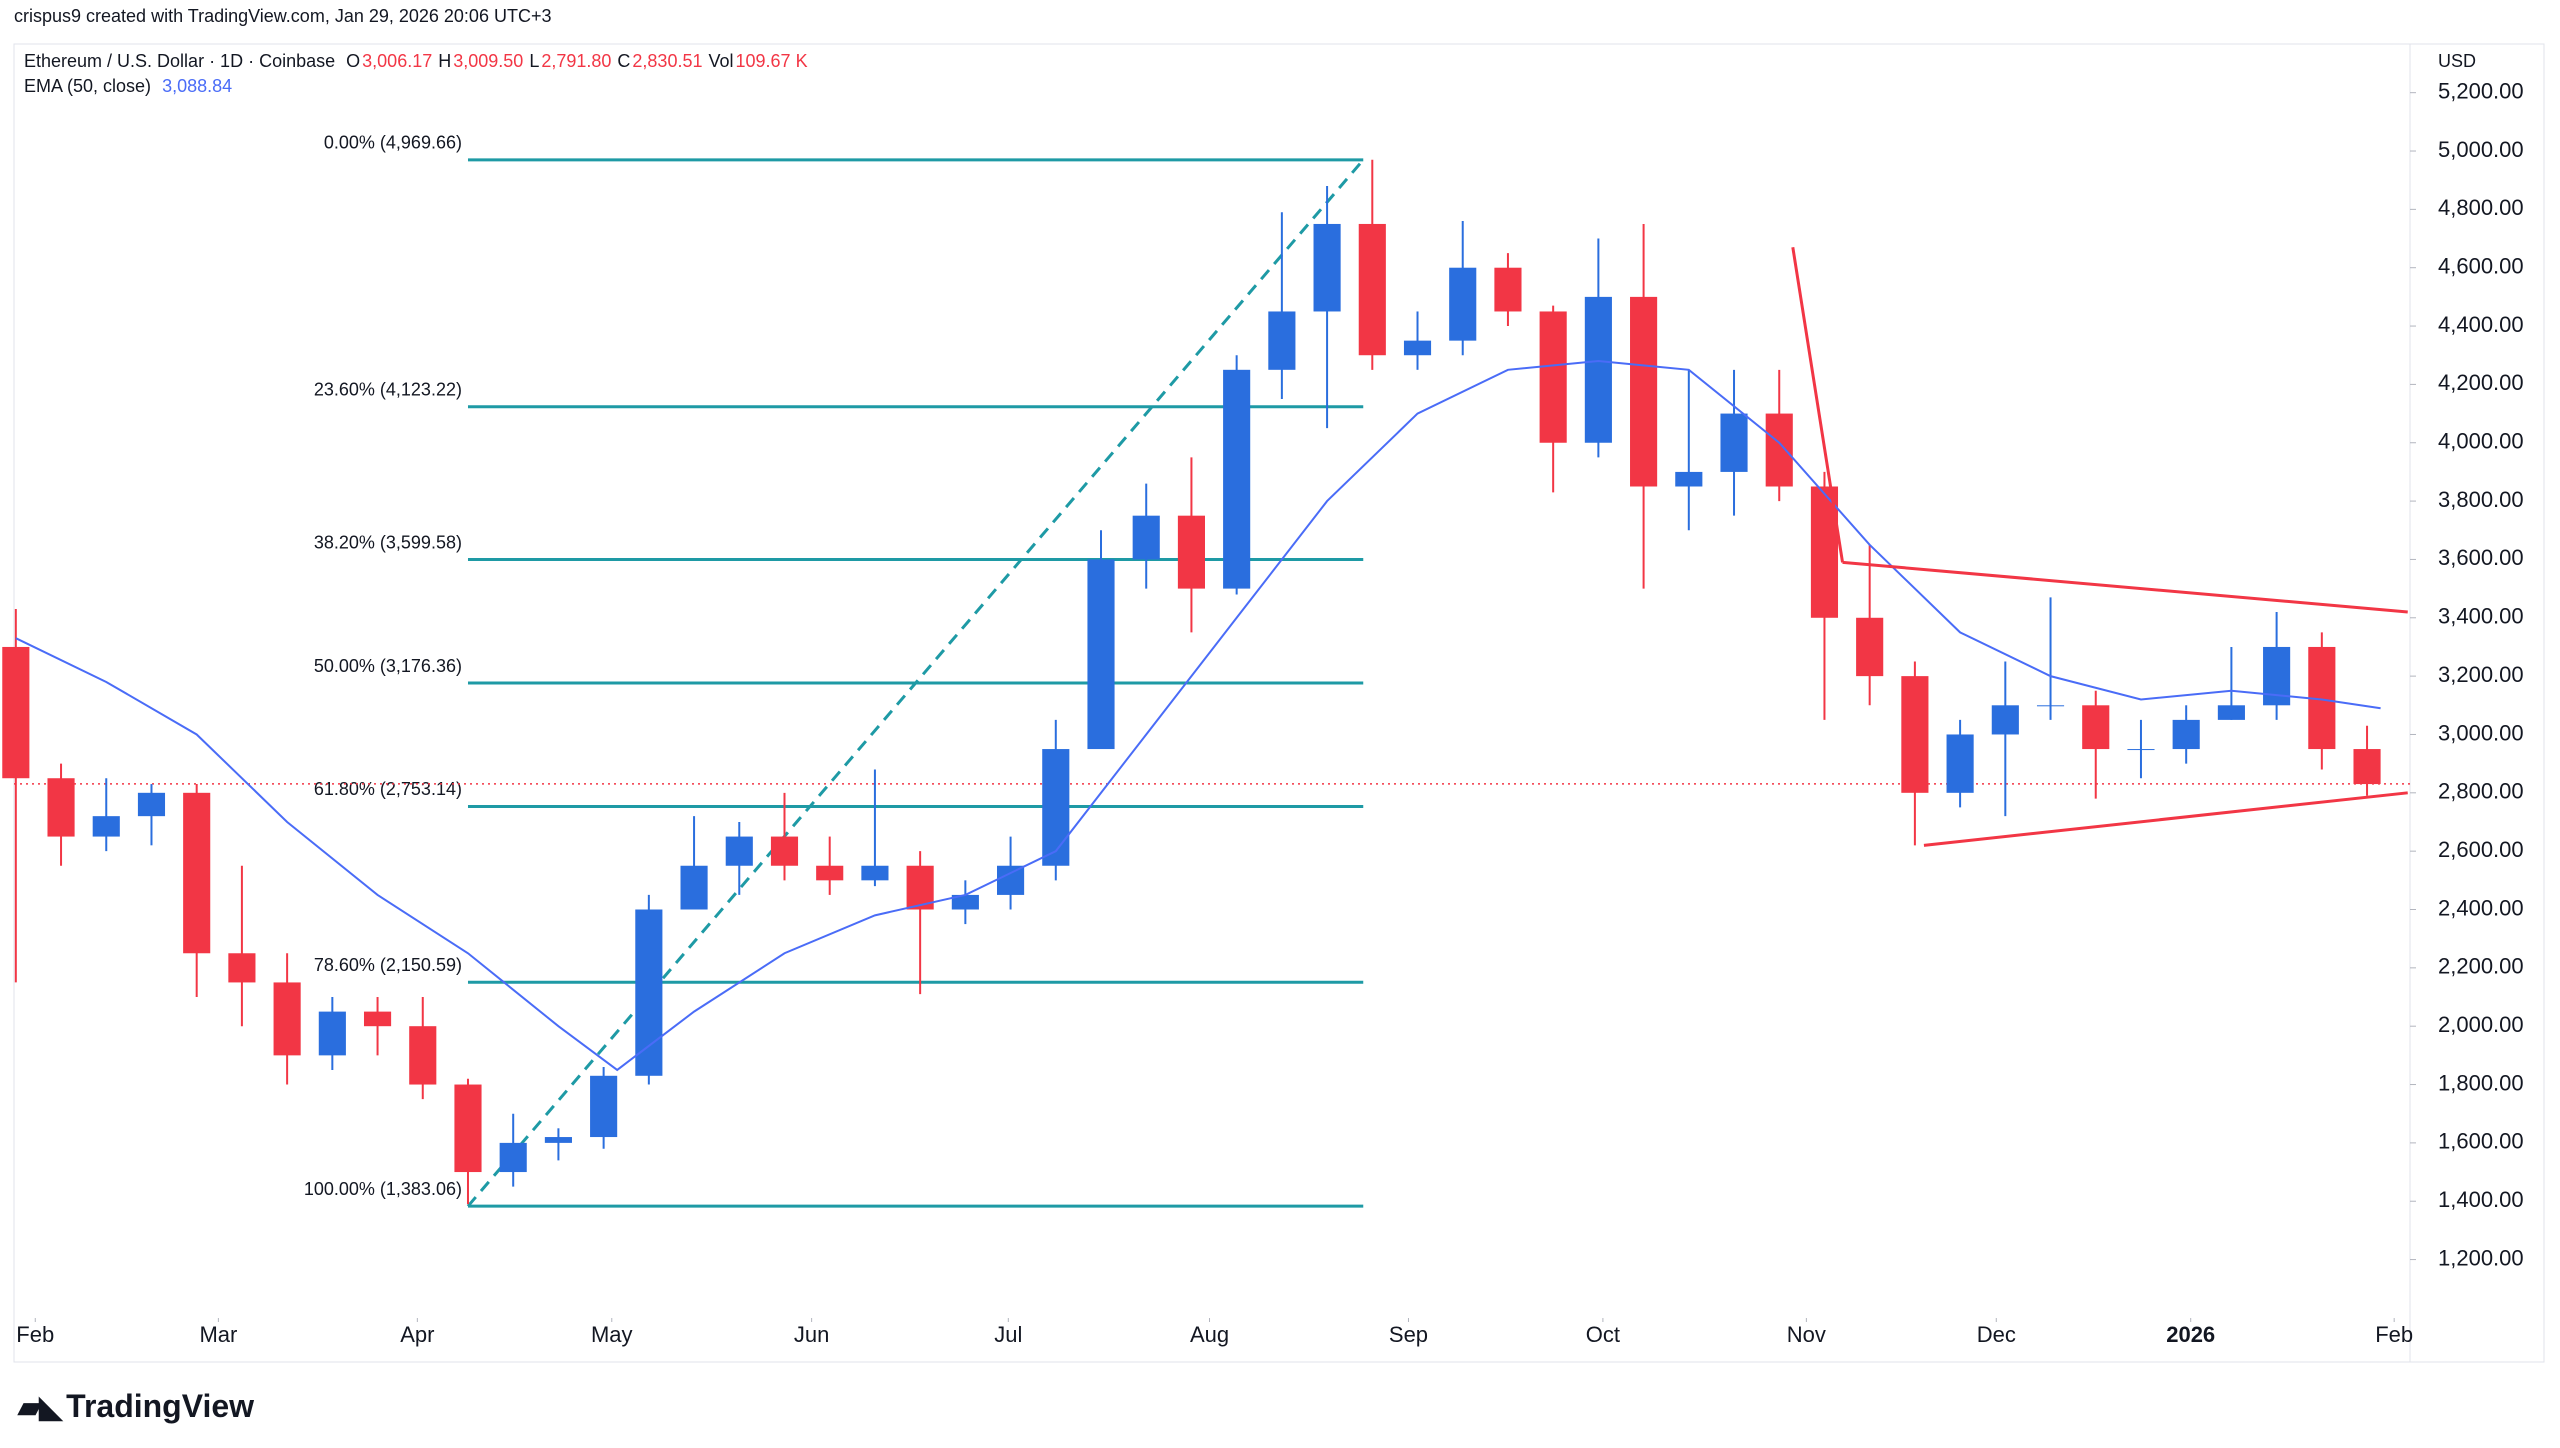 The width and height of the screenshot is (2560, 1448). I want to click on y-tick-label: 2,000.00, so click(2481, 1024).